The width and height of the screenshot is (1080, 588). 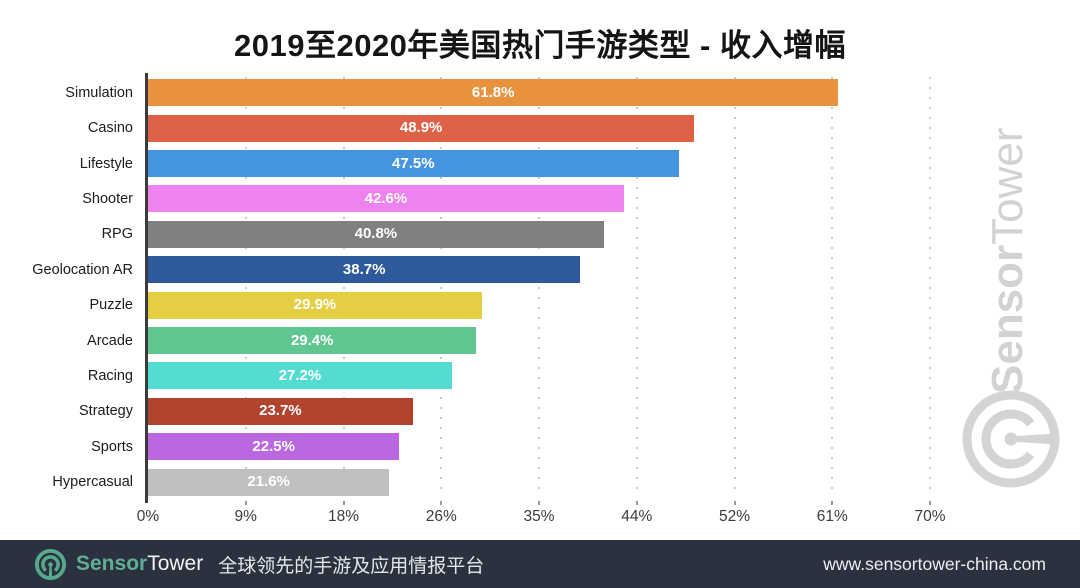 I want to click on x-tick-label: 9%, so click(x=245, y=516).